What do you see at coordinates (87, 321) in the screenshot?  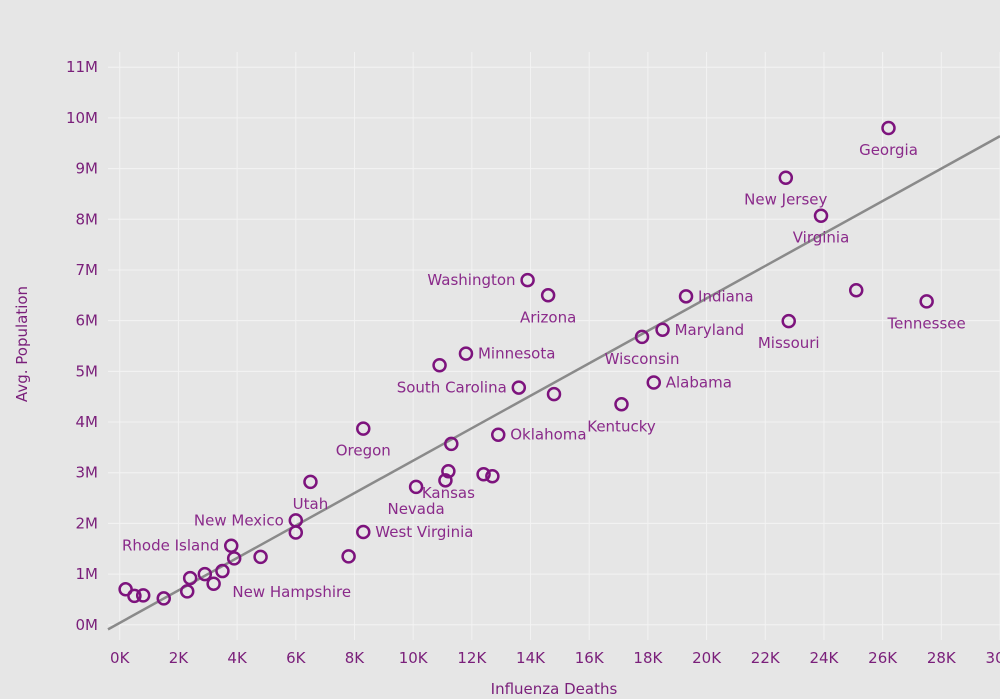 I see `y-tick-label: 6M` at bounding box center [87, 321].